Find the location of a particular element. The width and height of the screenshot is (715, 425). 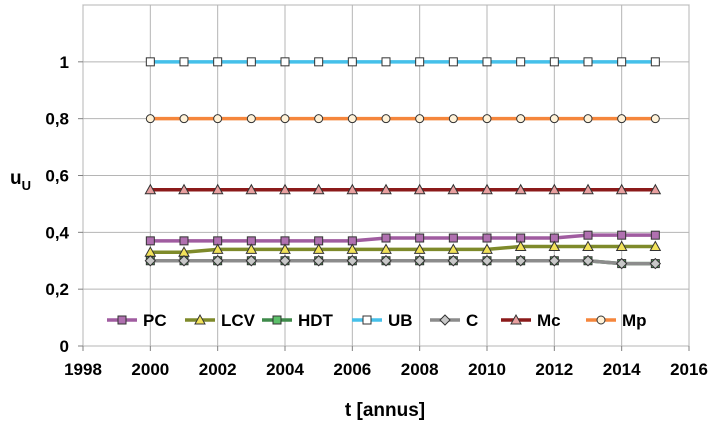

x-tick-label: 2012 is located at coordinates (554, 369).